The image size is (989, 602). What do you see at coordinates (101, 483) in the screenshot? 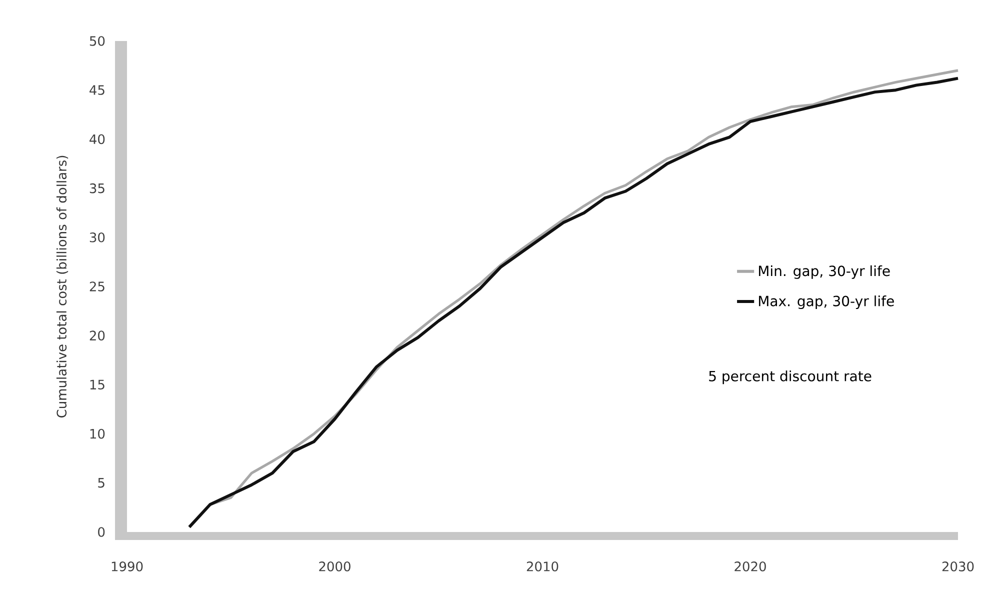
I see `y-tick-label: 5` at bounding box center [101, 483].